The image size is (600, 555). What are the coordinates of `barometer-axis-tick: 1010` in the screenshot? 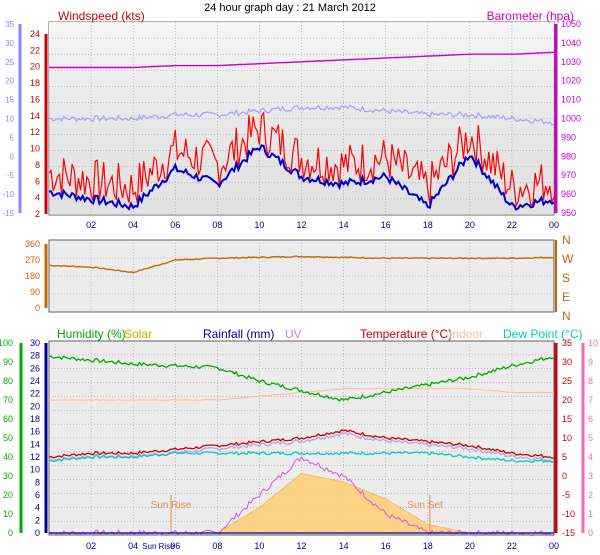 It's located at (571, 100).